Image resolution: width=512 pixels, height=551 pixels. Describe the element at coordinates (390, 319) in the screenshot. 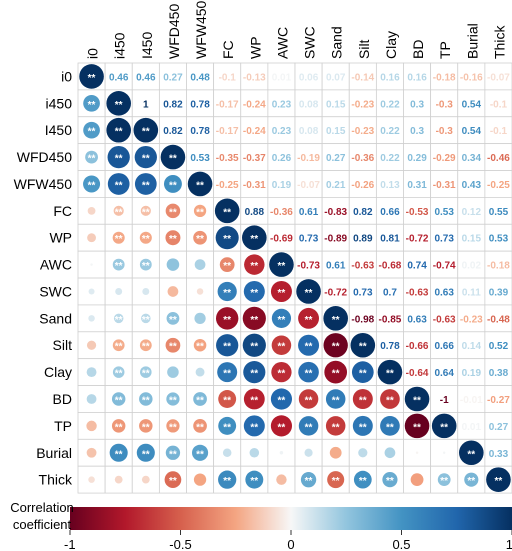

I see `correlation-value: -0.85` at that location.